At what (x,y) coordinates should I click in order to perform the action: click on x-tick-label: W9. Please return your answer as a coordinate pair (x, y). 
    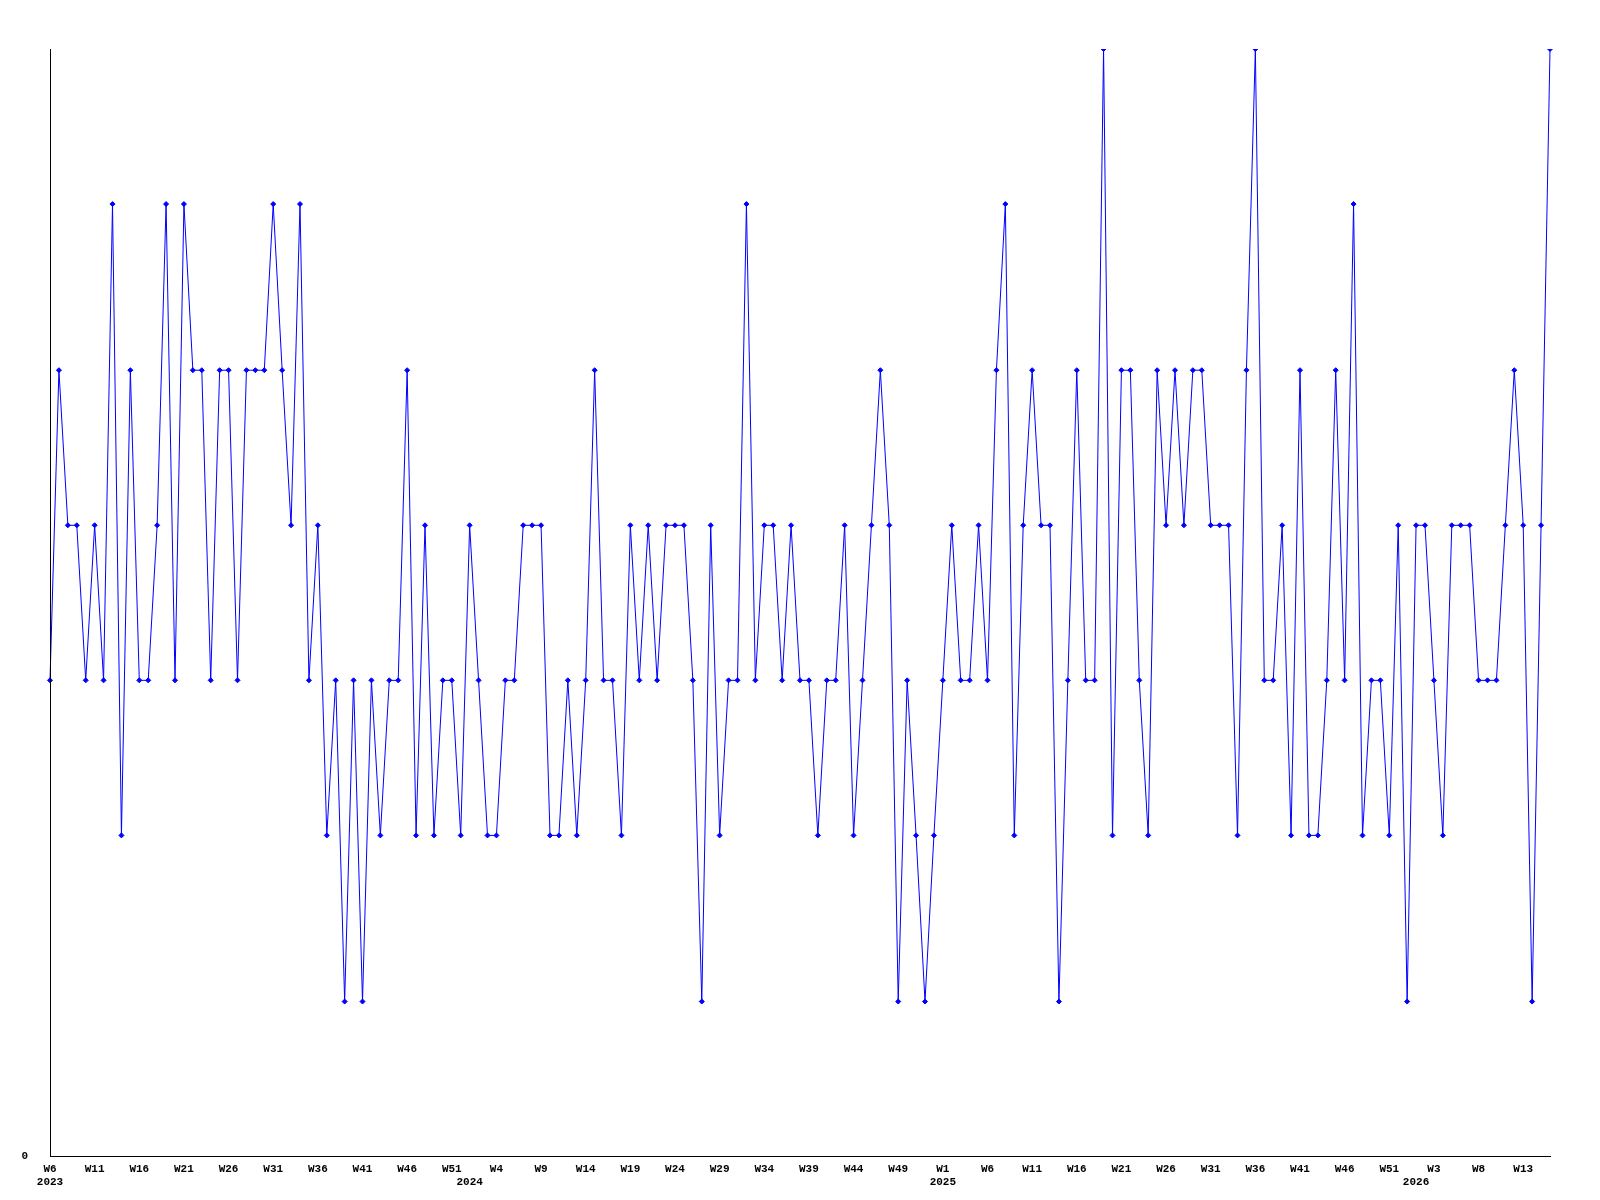
    Looking at the image, I should click on (541, 1168).